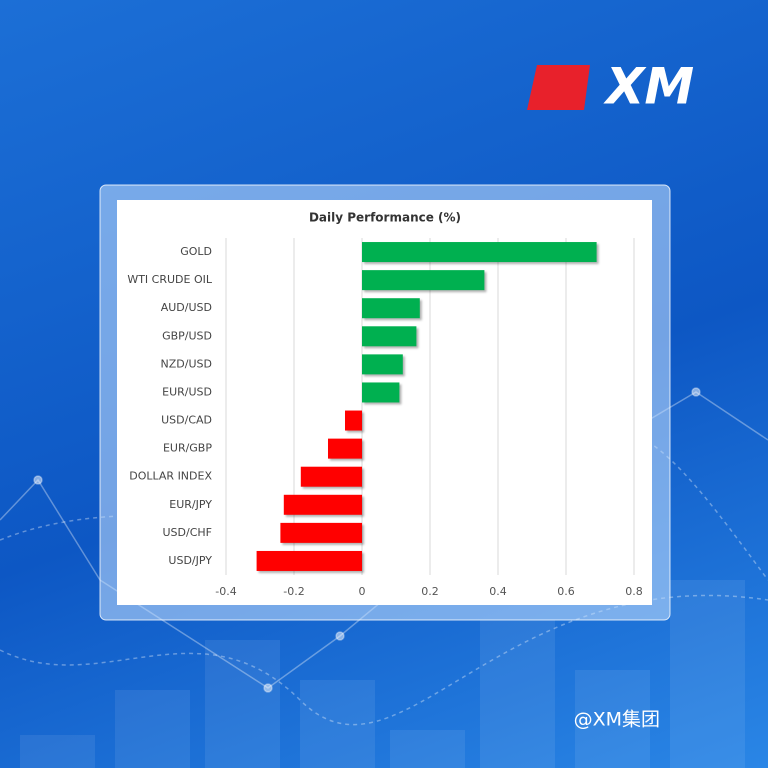 This screenshot has height=768, width=768. I want to click on logo: XM, so click(610, 87).